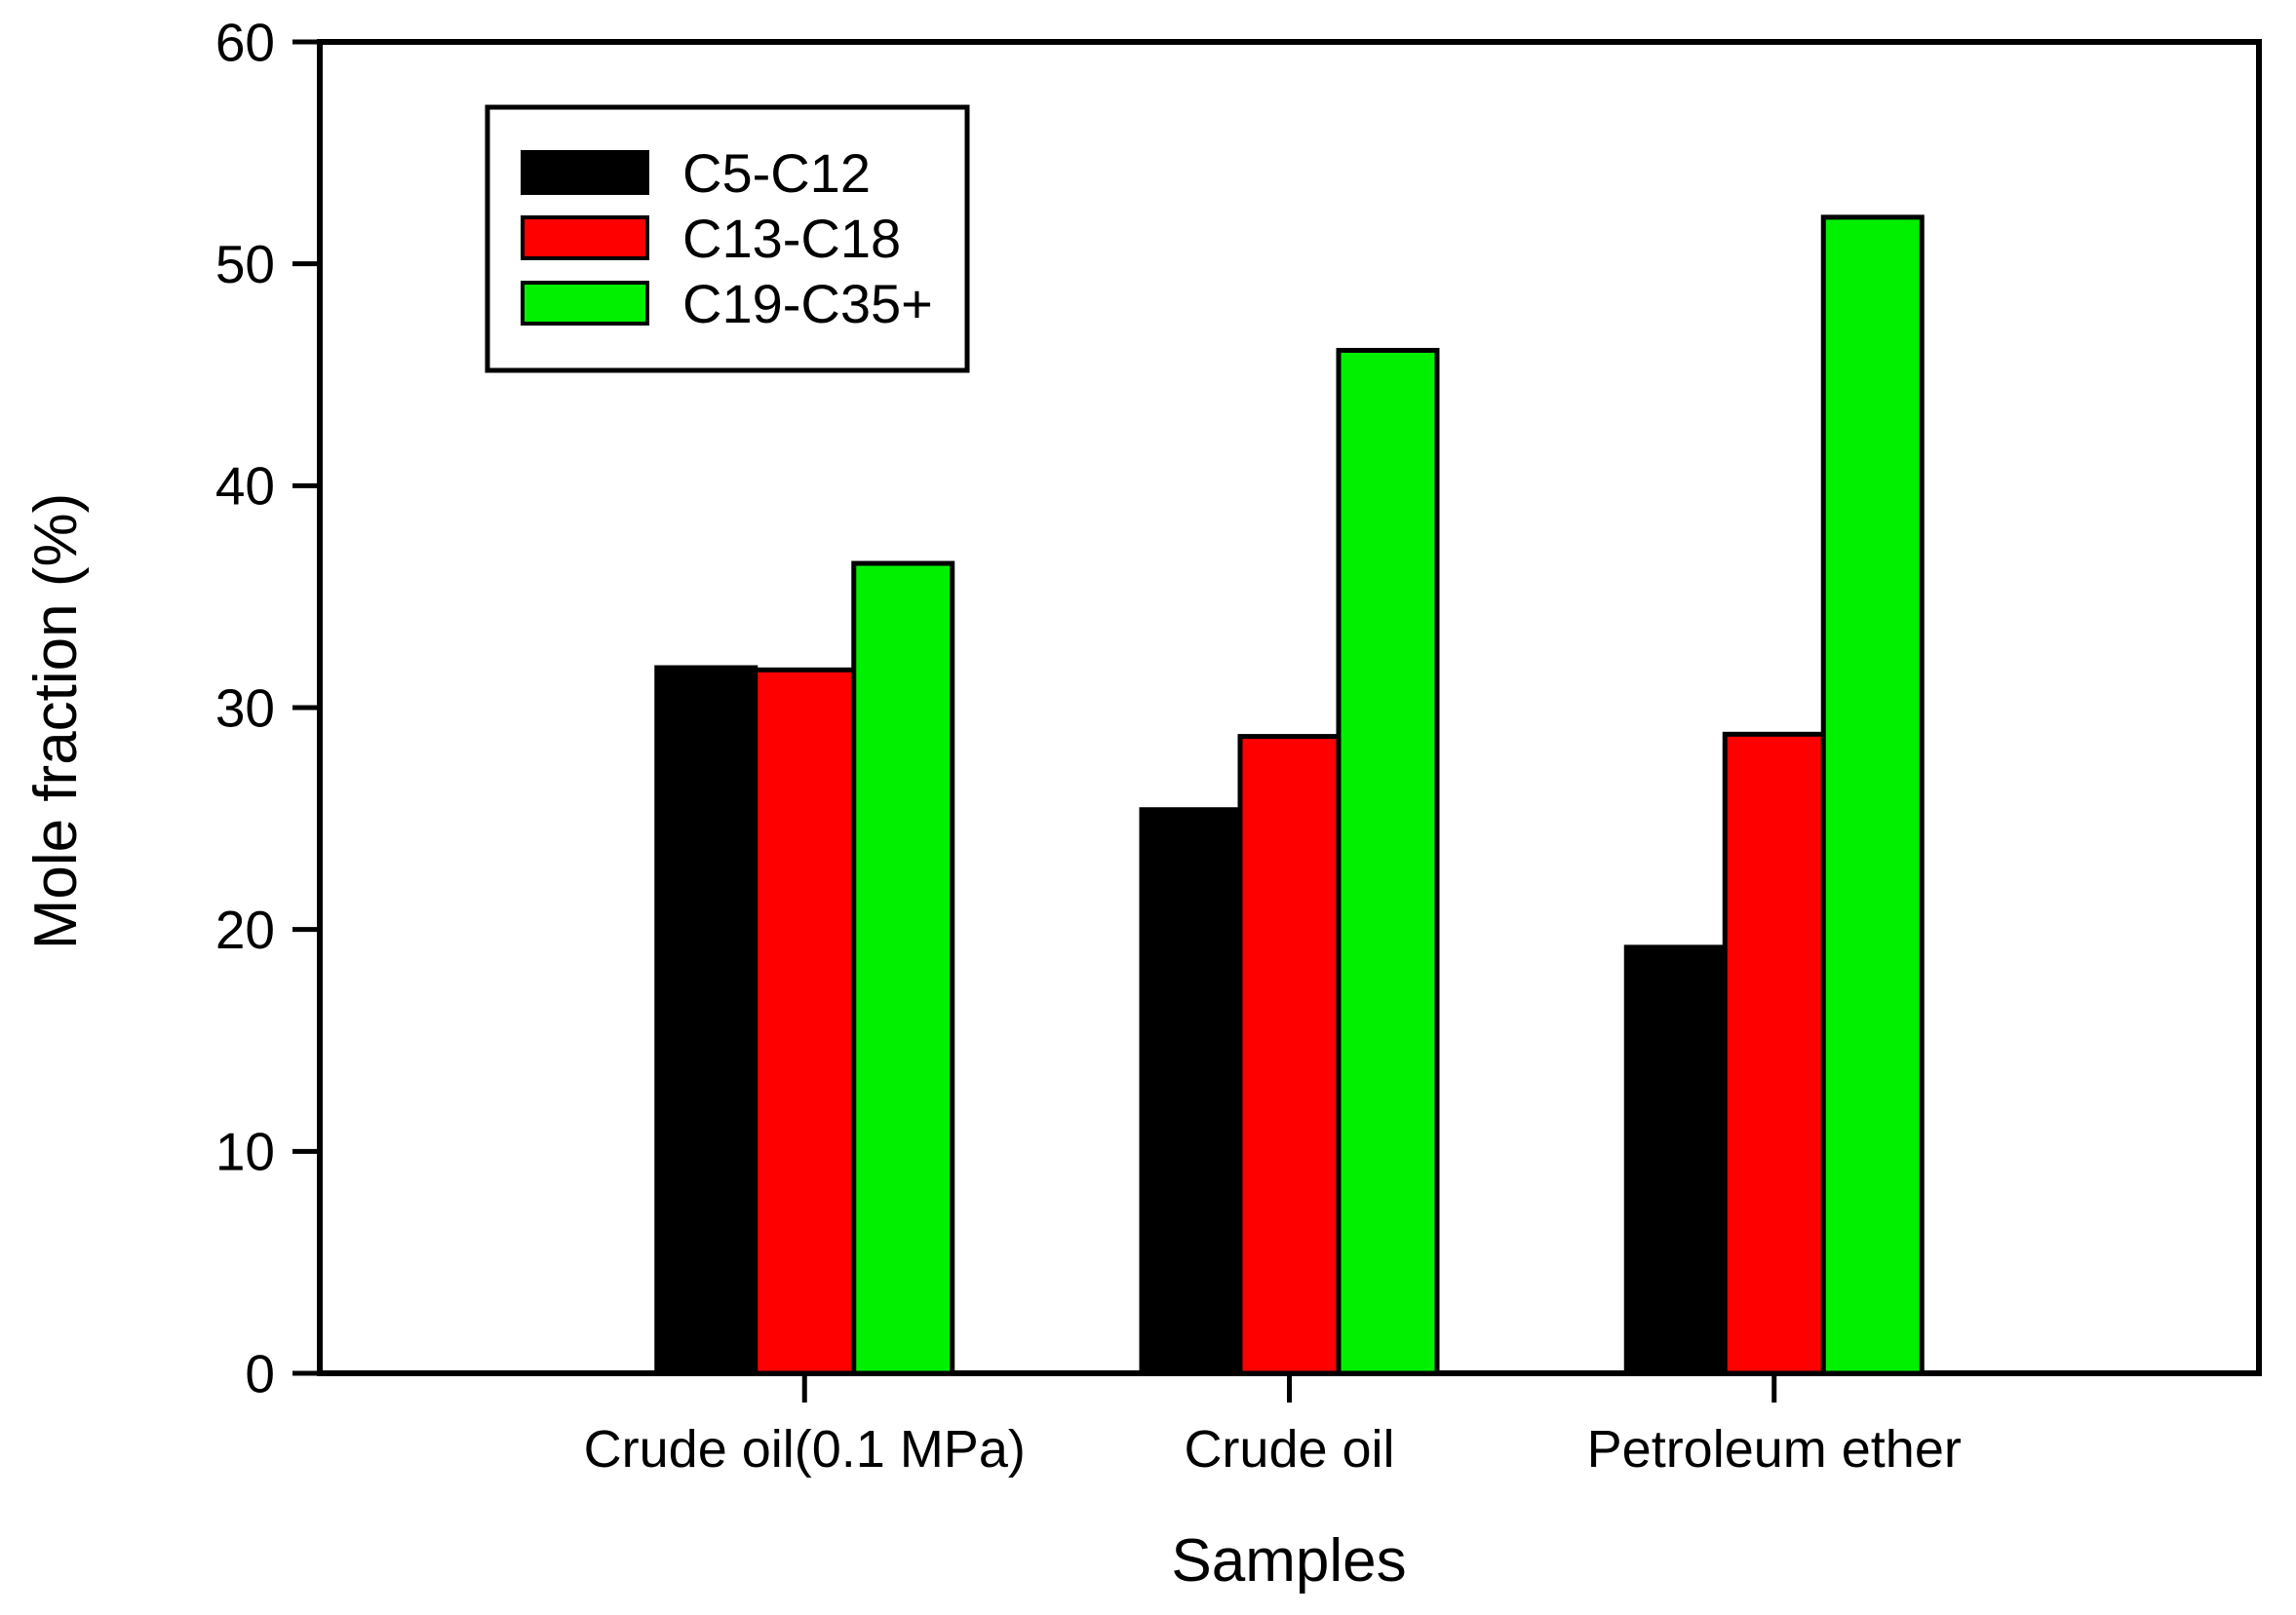 The height and width of the screenshot is (1615, 2296). I want to click on x-axis-title: Samples, so click(1289, 1561).